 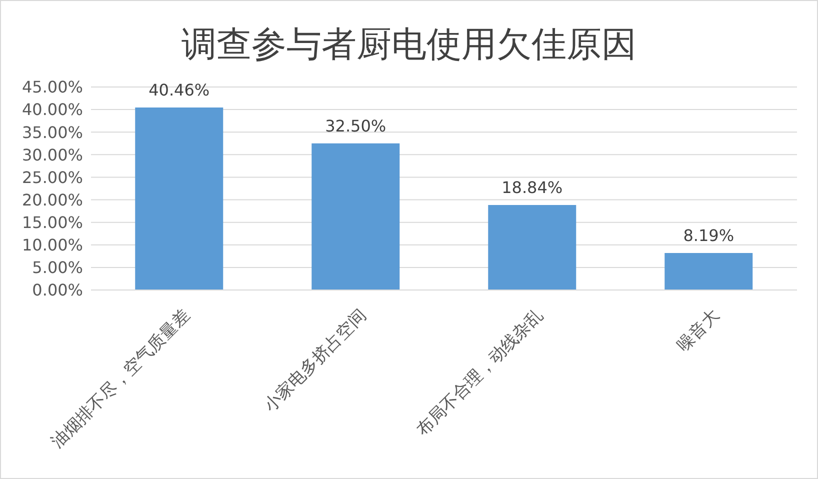 I want to click on data-label: 32.50%, so click(x=355, y=126).